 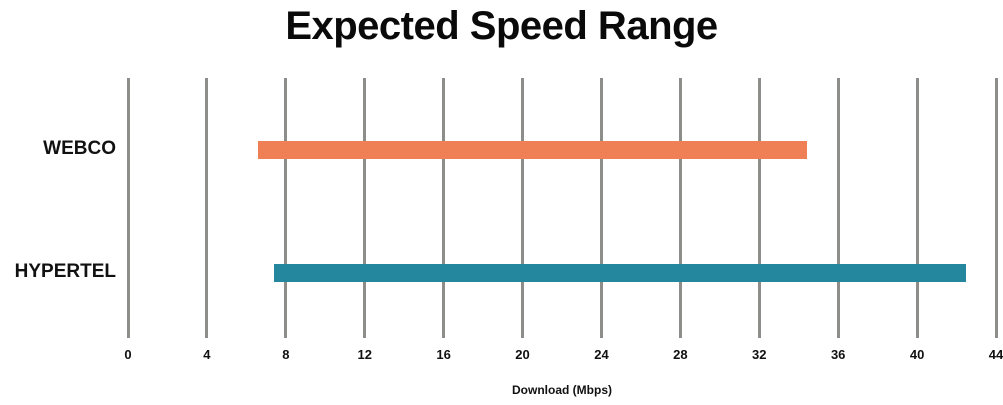 What do you see at coordinates (620, 273) in the screenshot?
I see `range-bar-hypertel` at bounding box center [620, 273].